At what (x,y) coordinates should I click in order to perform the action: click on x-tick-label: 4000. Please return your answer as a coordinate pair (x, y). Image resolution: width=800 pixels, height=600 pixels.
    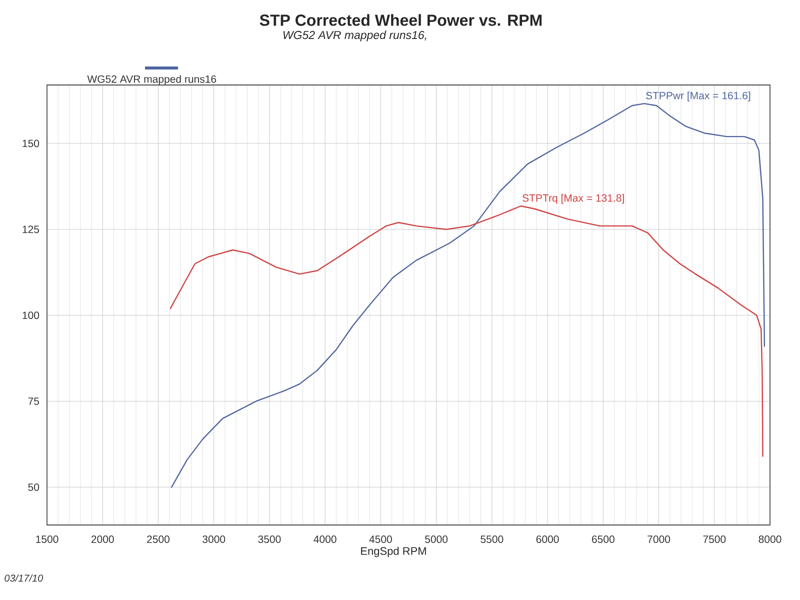
    Looking at the image, I should click on (325, 539).